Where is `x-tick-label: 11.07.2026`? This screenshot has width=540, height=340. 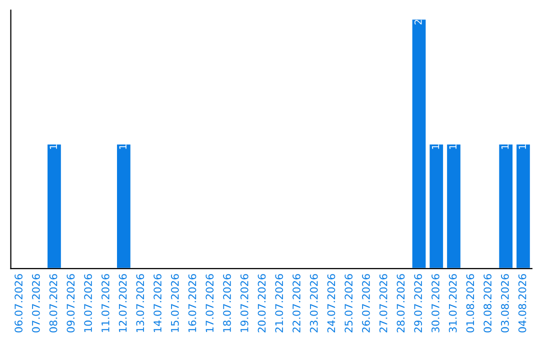 x-tick-label: 11.07.2026 is located at coordinates (105, 303).